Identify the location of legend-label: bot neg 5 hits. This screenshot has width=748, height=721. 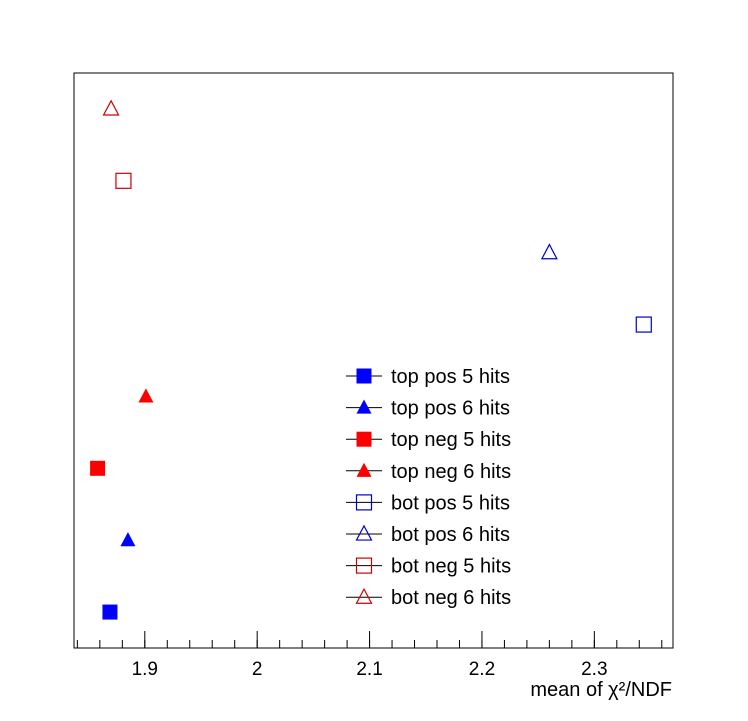
(451, 567).